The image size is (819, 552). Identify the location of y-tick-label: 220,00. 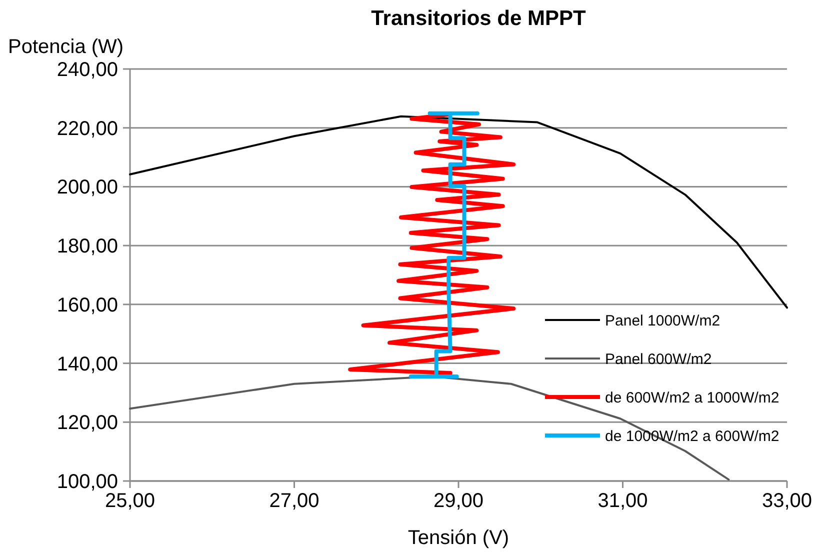
(87, 129).